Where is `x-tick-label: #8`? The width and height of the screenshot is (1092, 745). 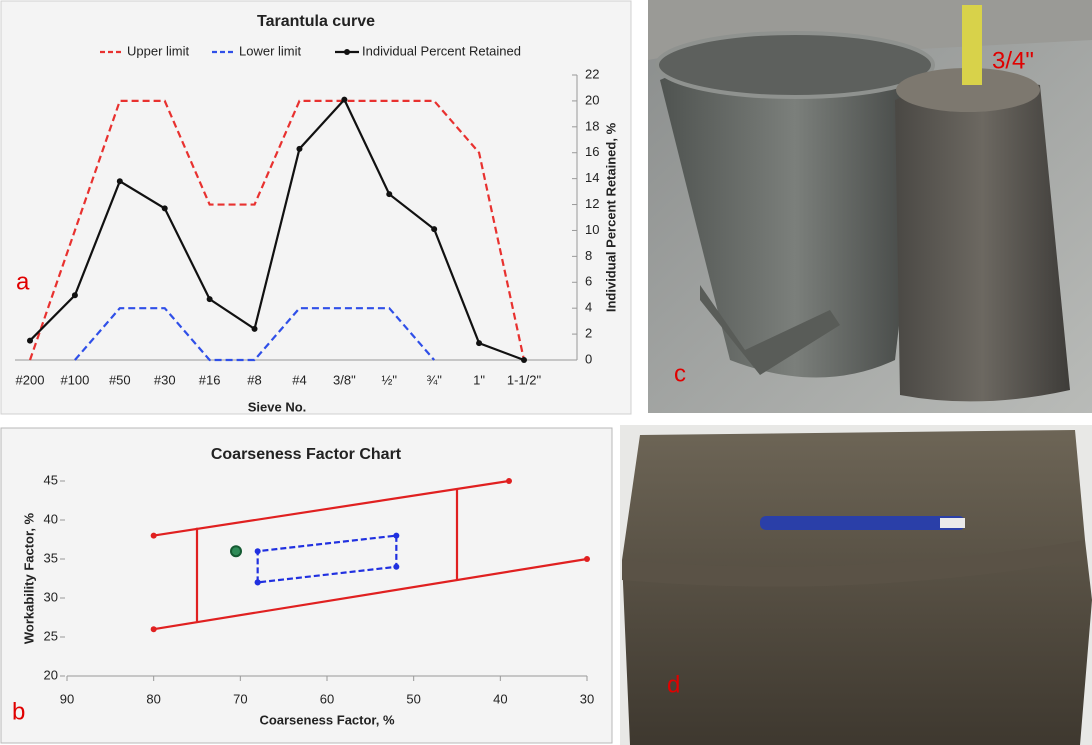
x-tick-label: #8 is located at coordinates (254, 379).